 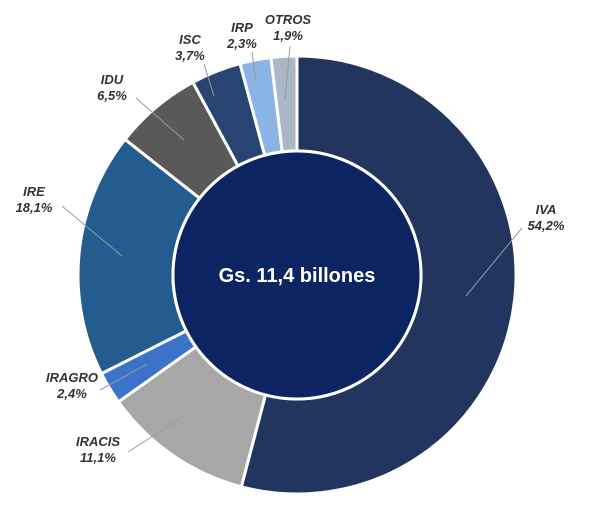 What do you see at coordinates (98, 457) in the screenshot?
I see `slice-value-iracis: 11,1%` at bounding box center [98, 457].